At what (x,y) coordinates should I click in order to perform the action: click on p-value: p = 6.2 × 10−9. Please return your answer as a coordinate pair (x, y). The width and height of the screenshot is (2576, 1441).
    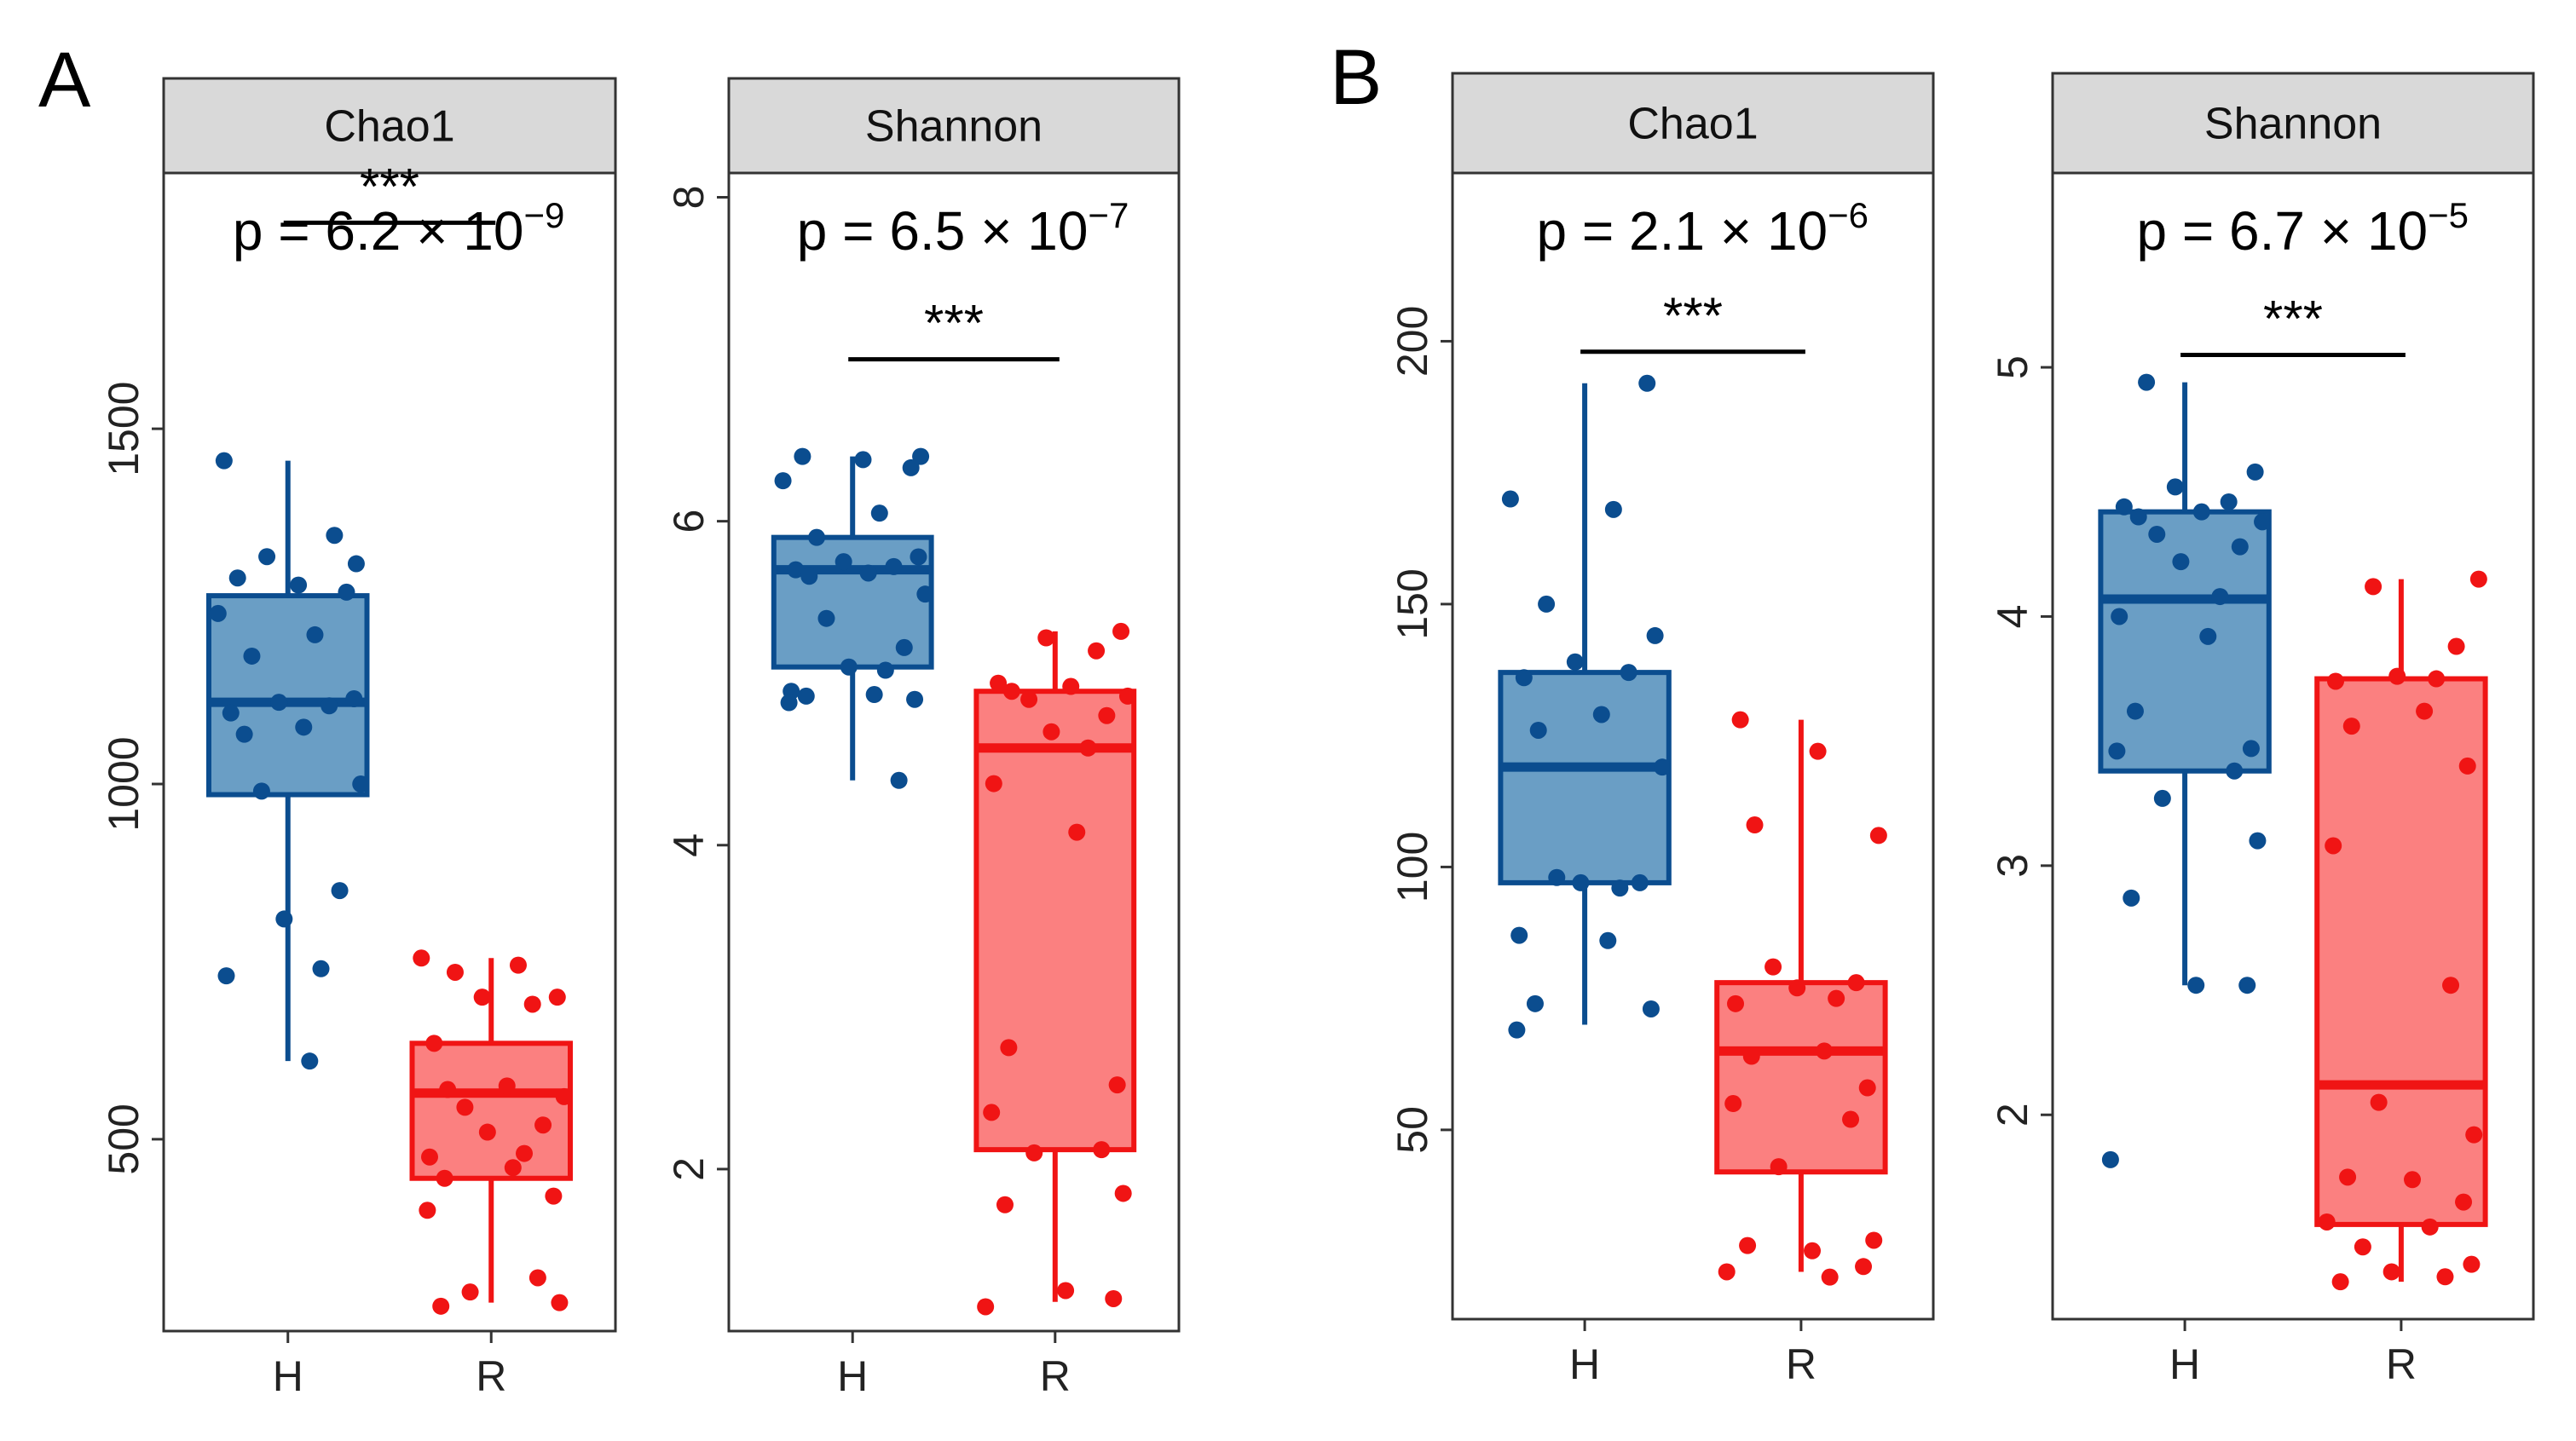
    Looking at the image, I should click on (399, 228).